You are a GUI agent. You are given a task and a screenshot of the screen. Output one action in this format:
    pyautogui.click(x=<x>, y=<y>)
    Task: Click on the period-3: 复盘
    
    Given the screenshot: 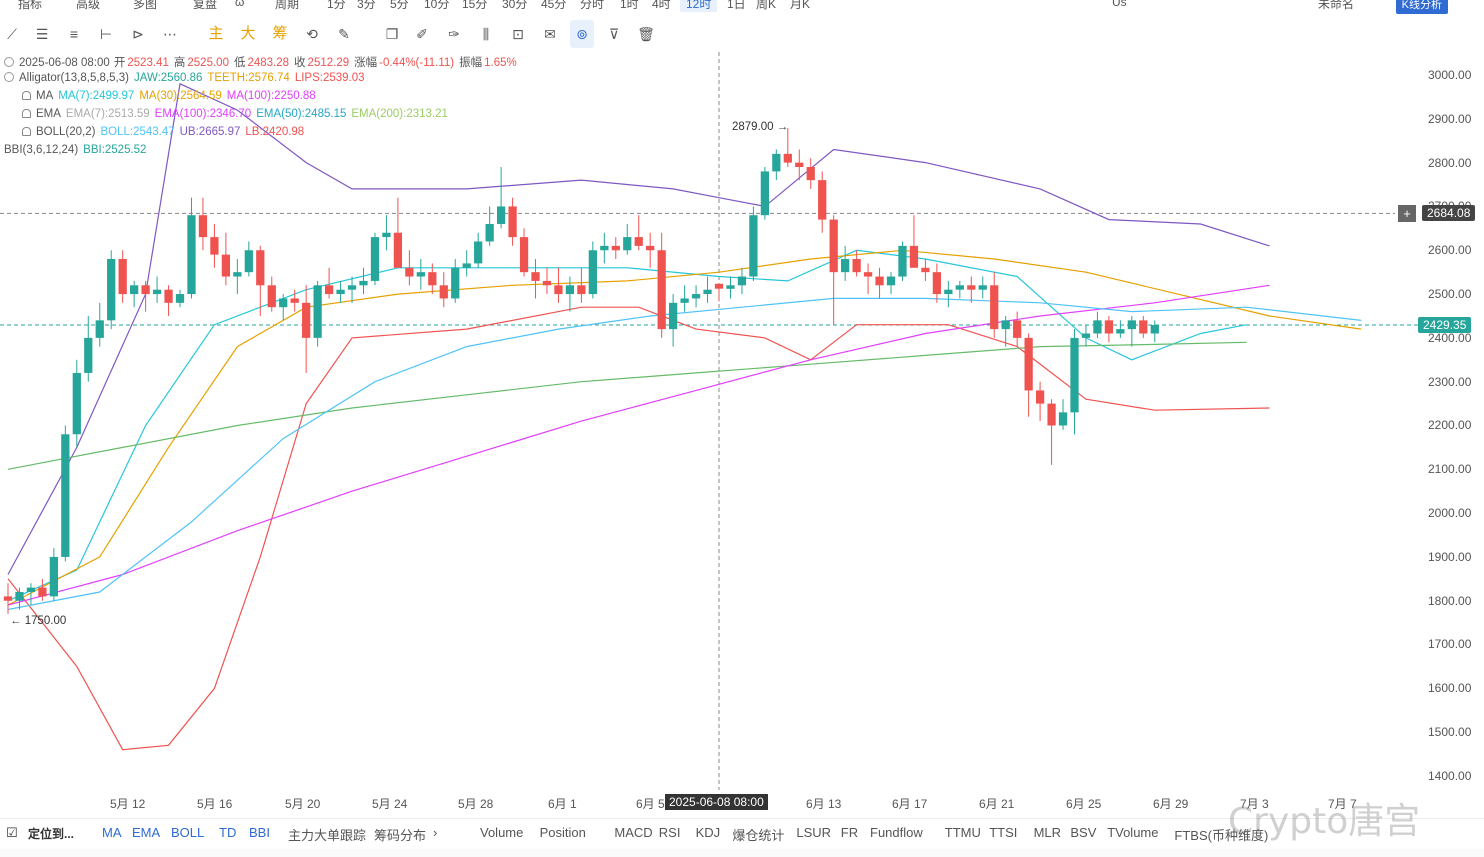 What is the action you would take?
    pyautogui.click(x=205, y=5)
    